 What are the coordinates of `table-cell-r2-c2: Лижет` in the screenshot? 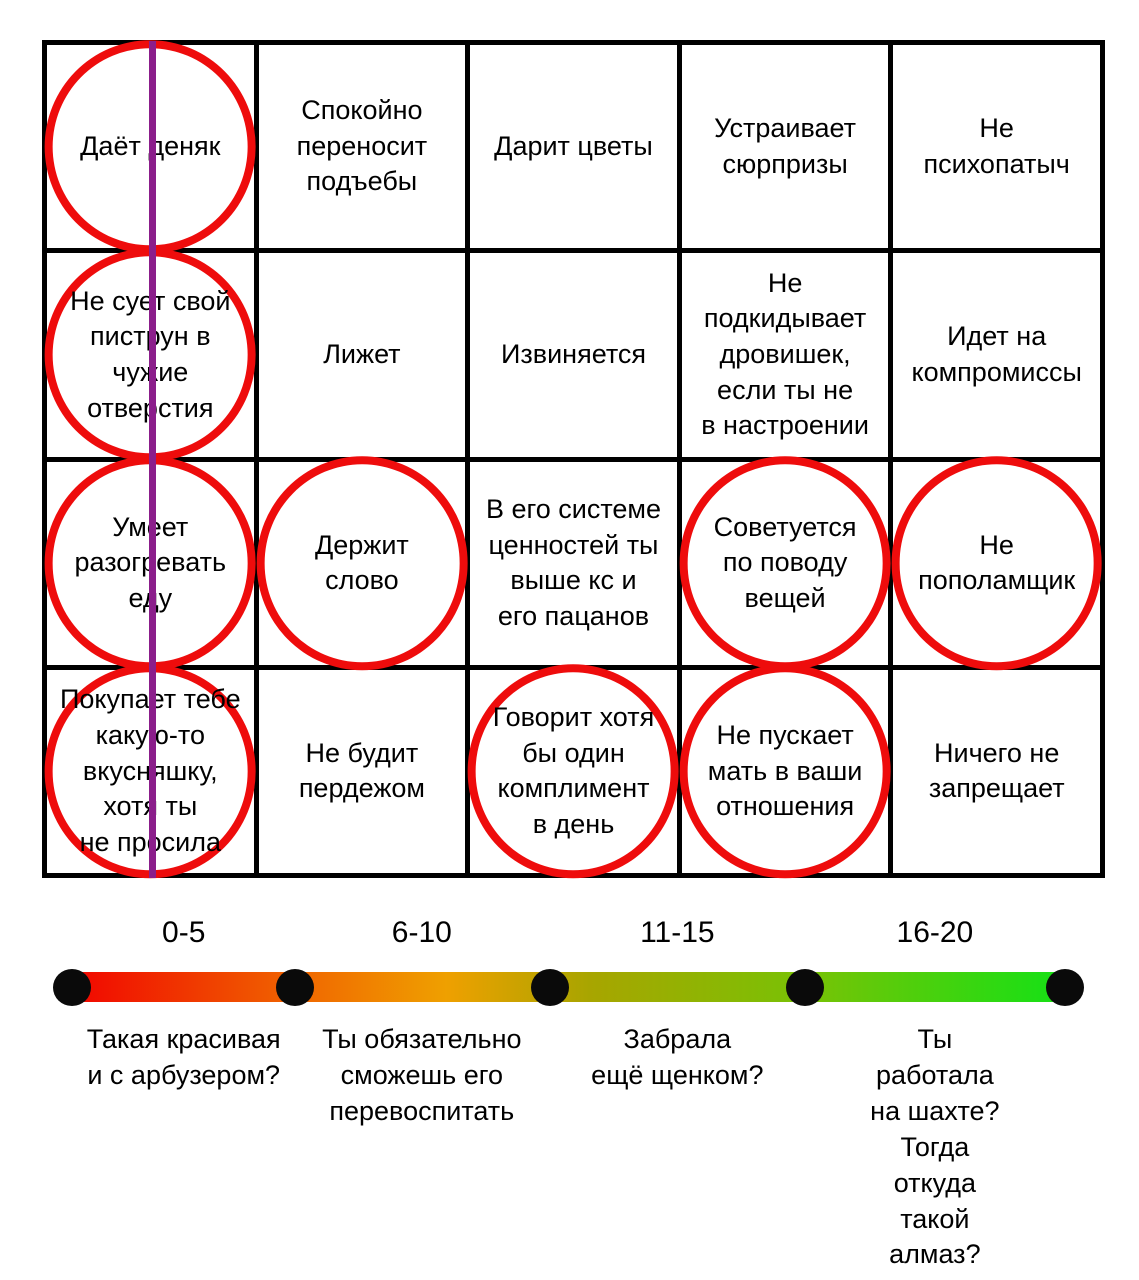 It's located at (362, 355).